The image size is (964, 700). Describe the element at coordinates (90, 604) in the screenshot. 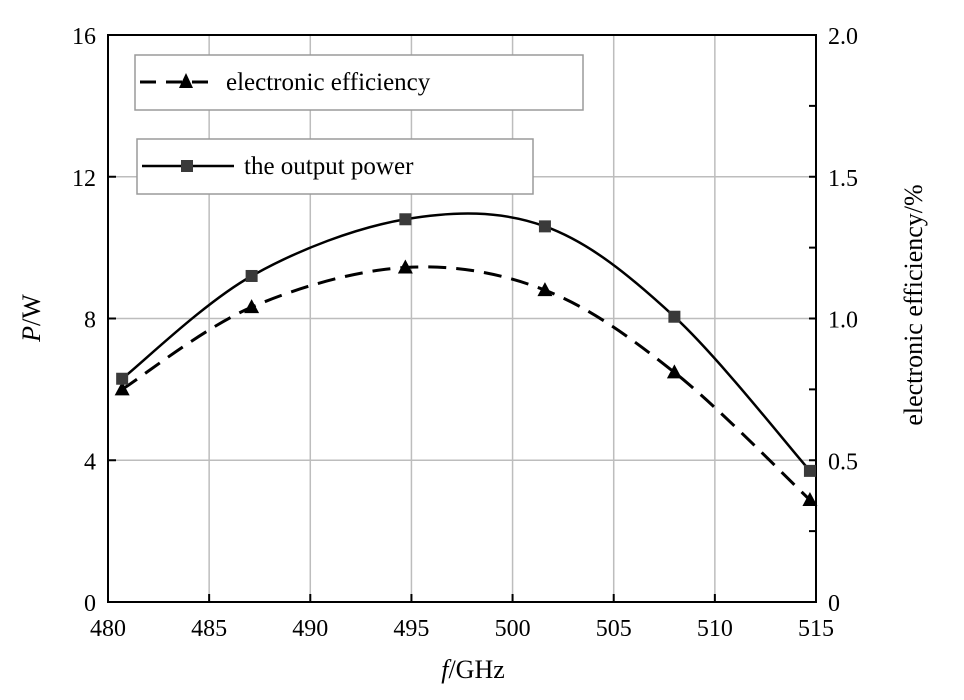

I see `y-left-tick-label: 0` at that location.